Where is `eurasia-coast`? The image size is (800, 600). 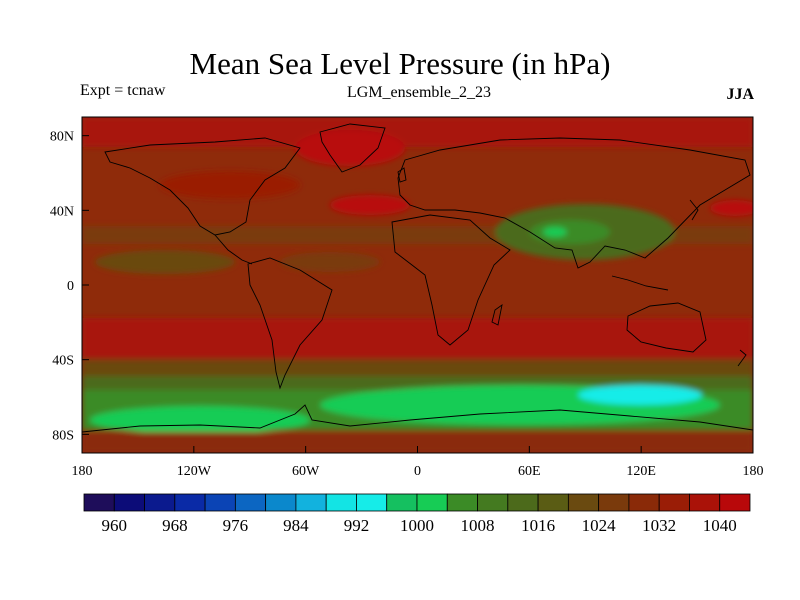 eurasia-coast is located at coordinates (574, 203).